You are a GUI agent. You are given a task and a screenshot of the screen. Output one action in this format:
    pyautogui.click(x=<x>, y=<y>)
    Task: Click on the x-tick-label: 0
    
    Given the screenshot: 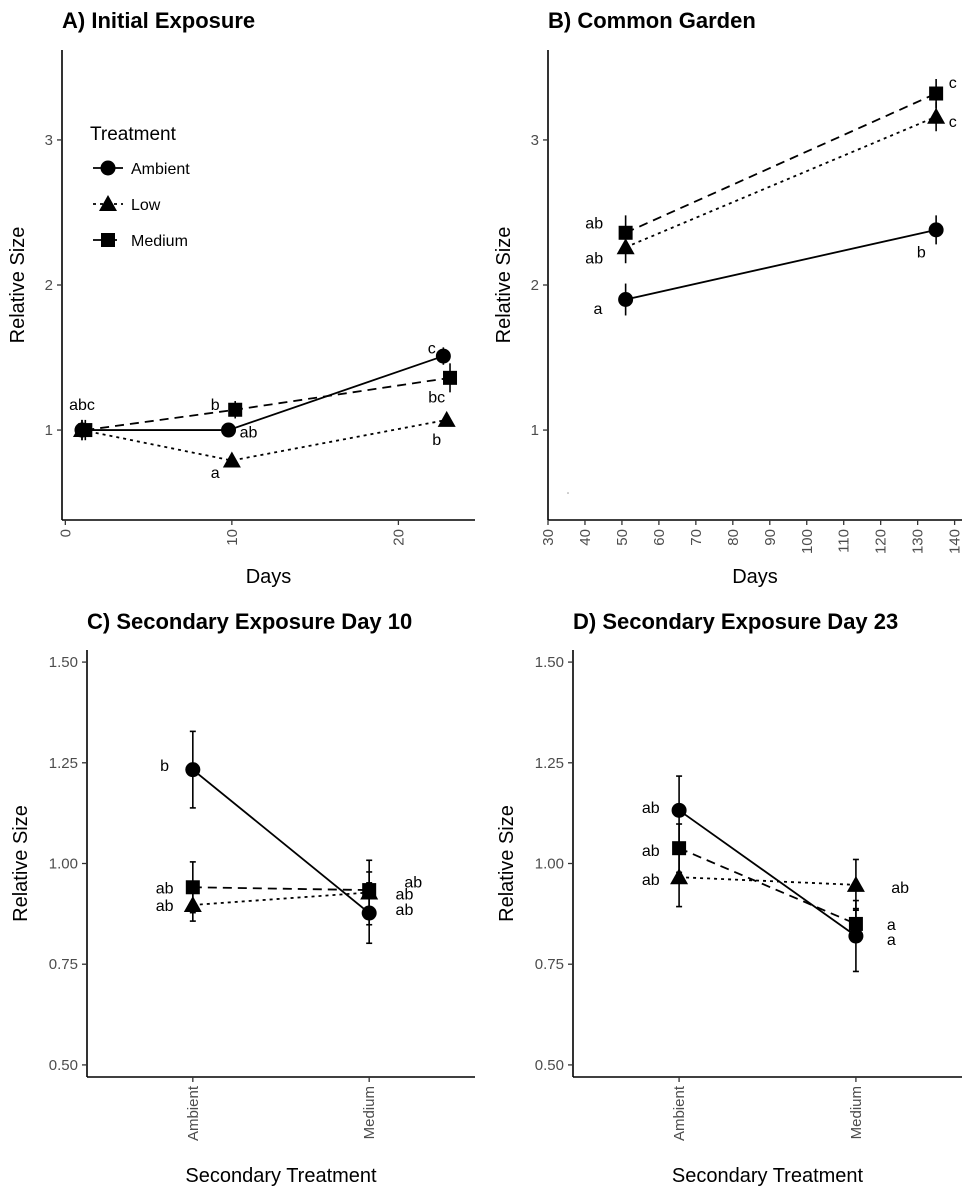 What is the action you would take?
    pyautogui.click(x=65, y=533)
    